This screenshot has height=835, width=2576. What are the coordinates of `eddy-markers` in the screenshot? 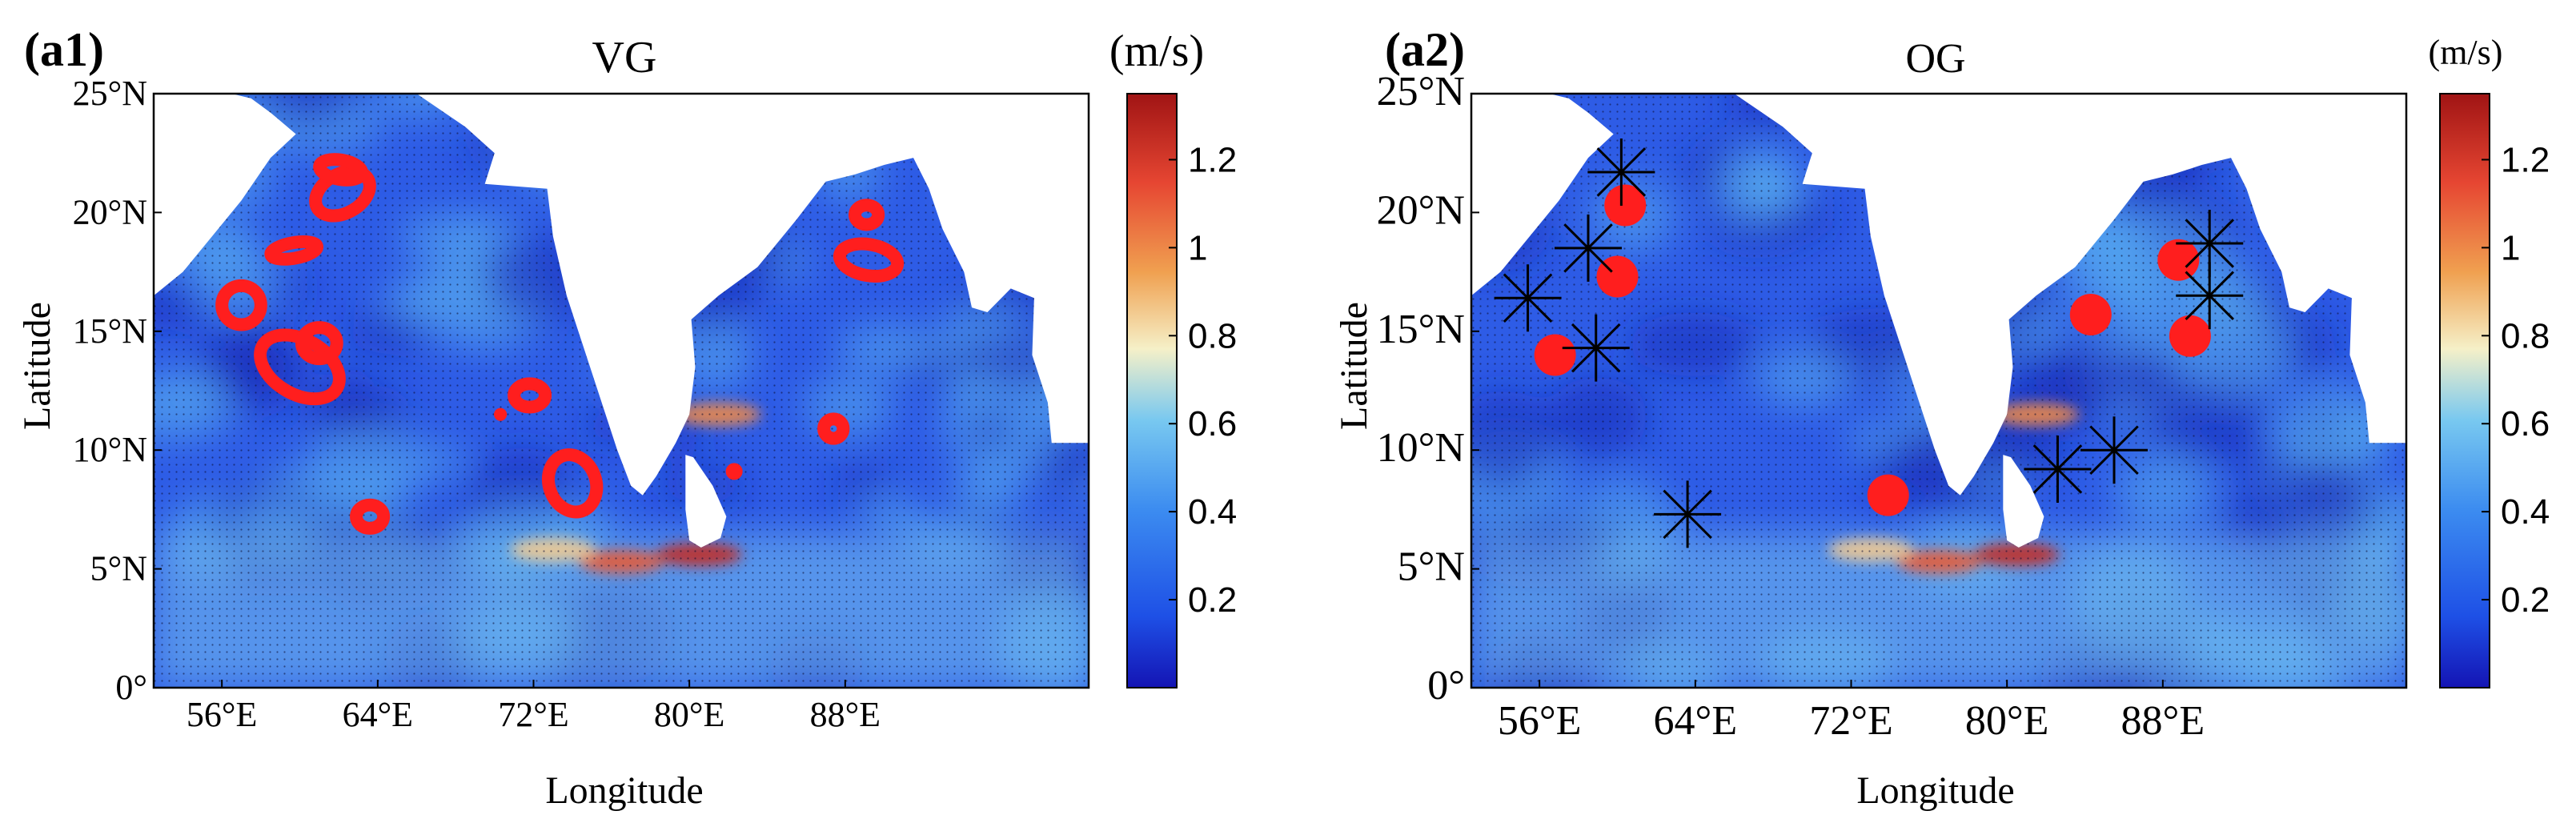 It's located at (1869, 343).